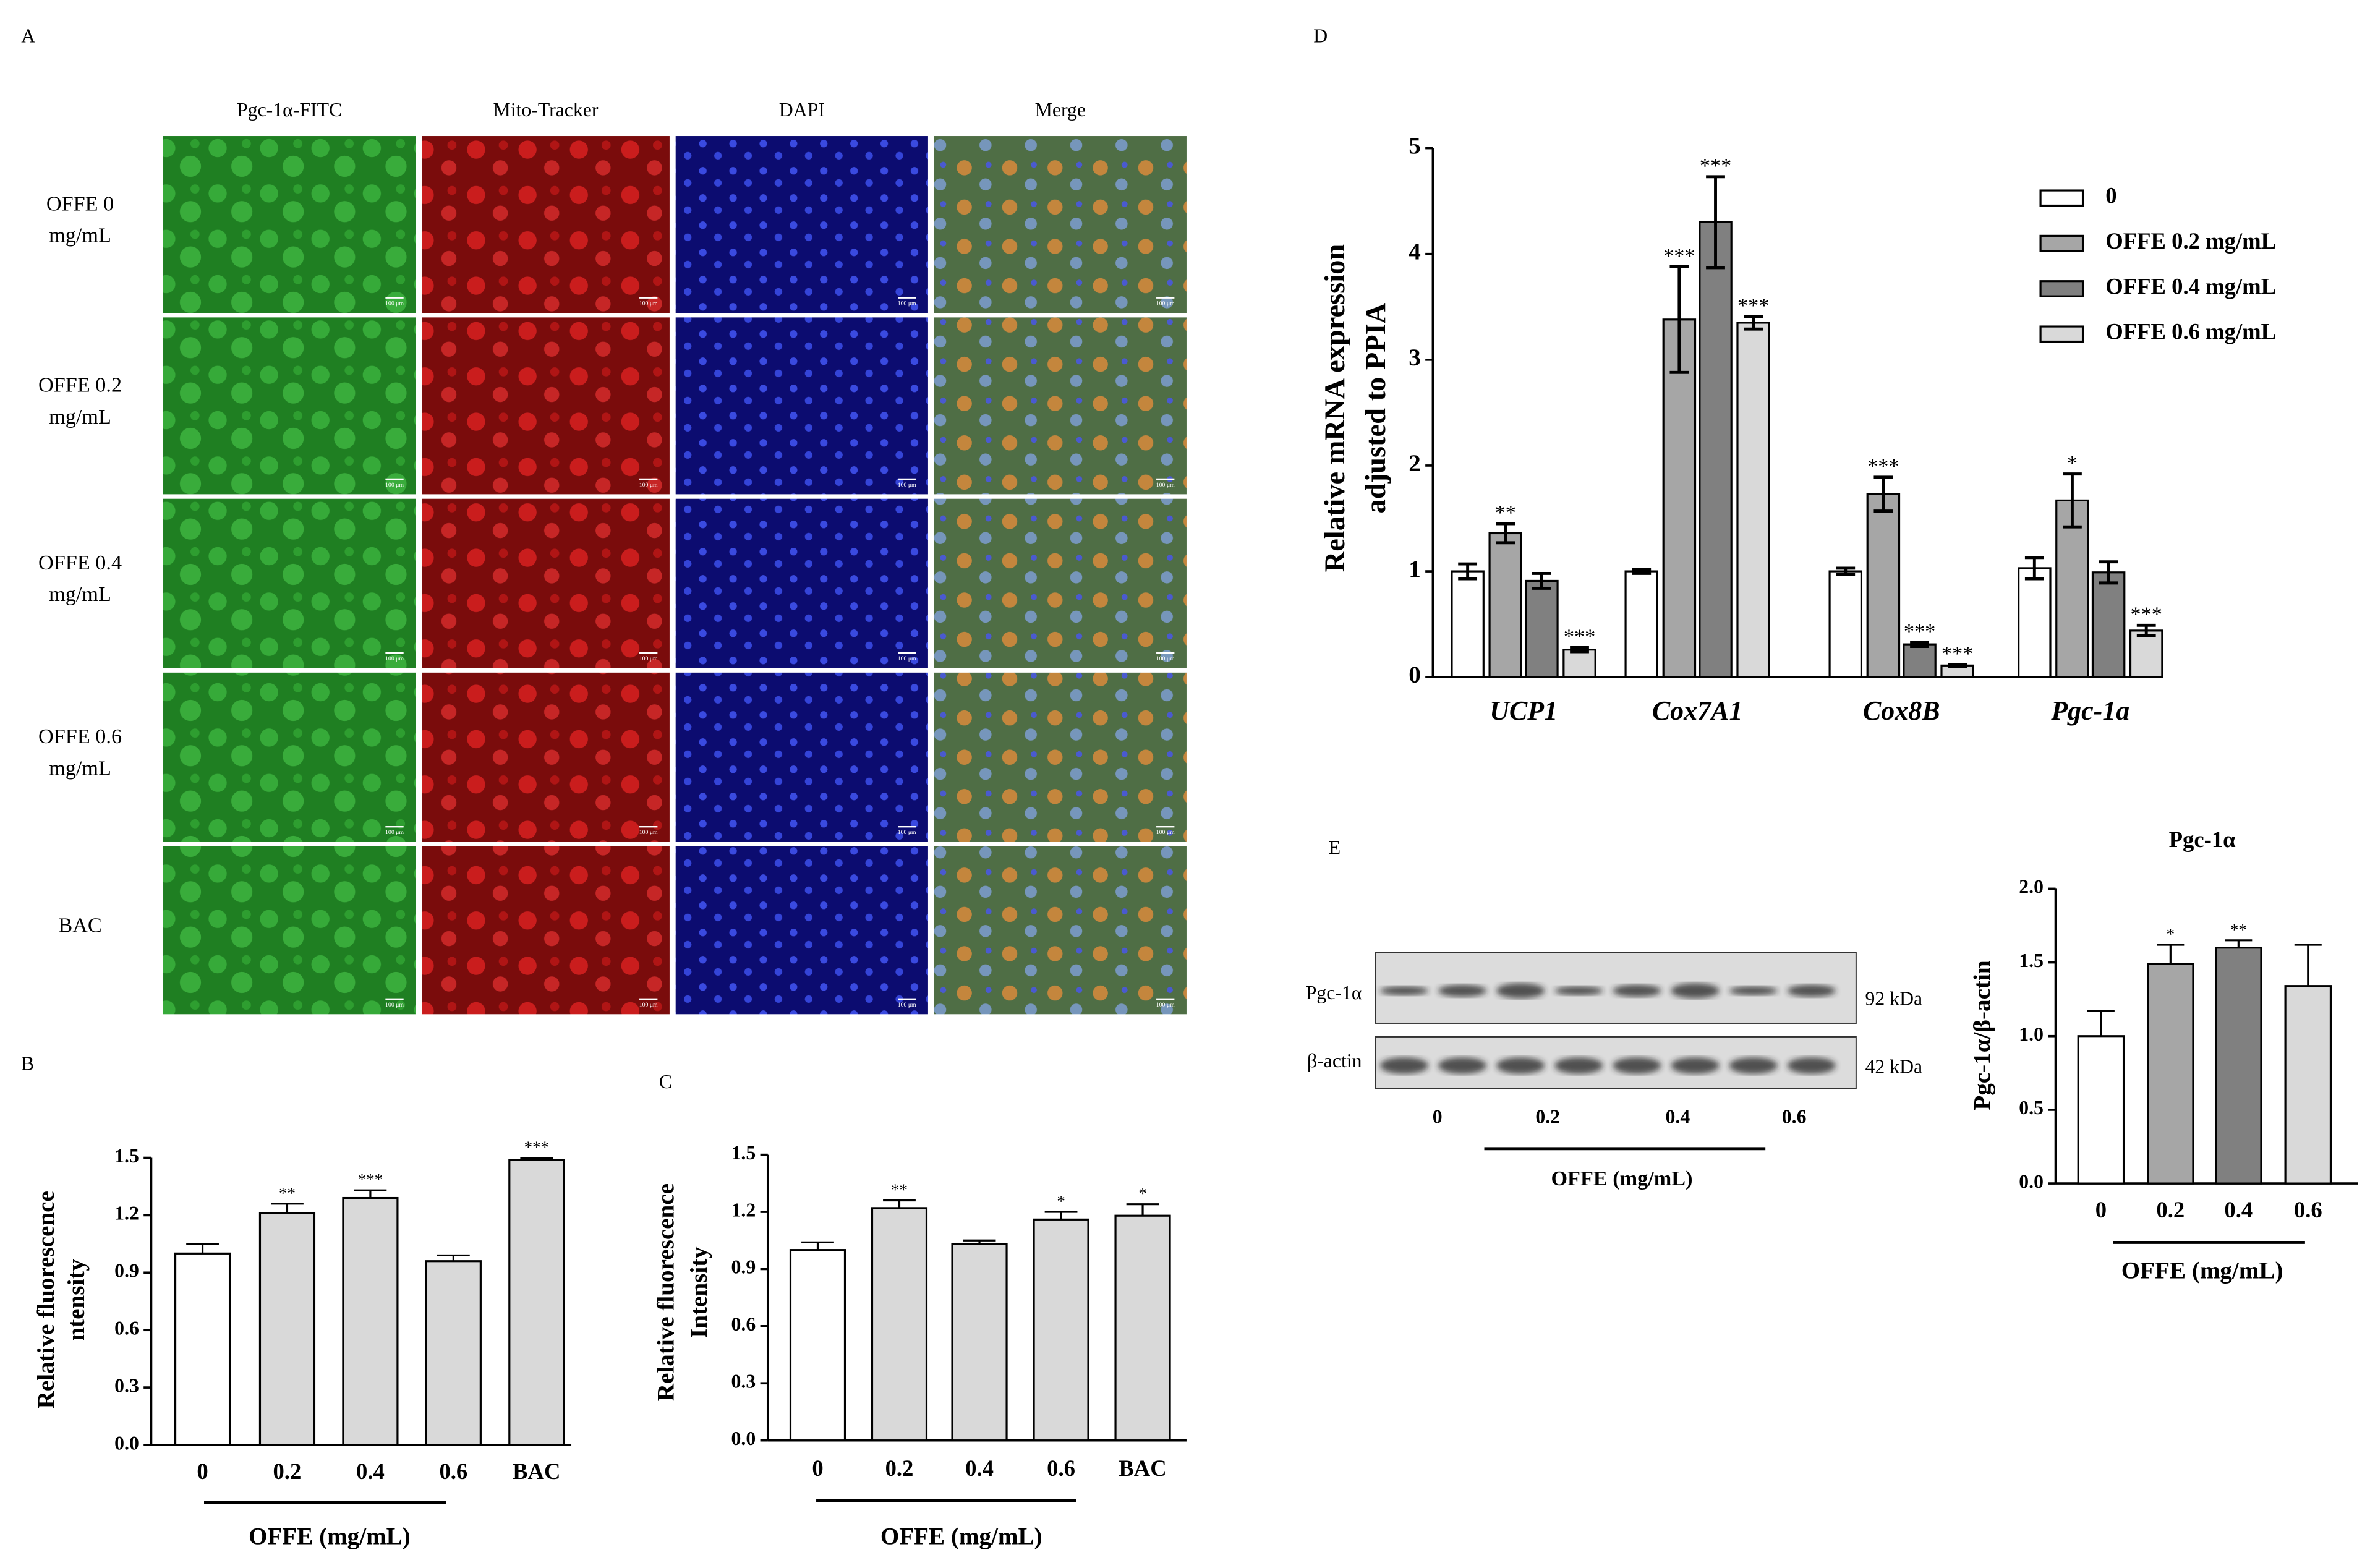  I want to click on row-label: OFFE 0.2, so click(80, 385).